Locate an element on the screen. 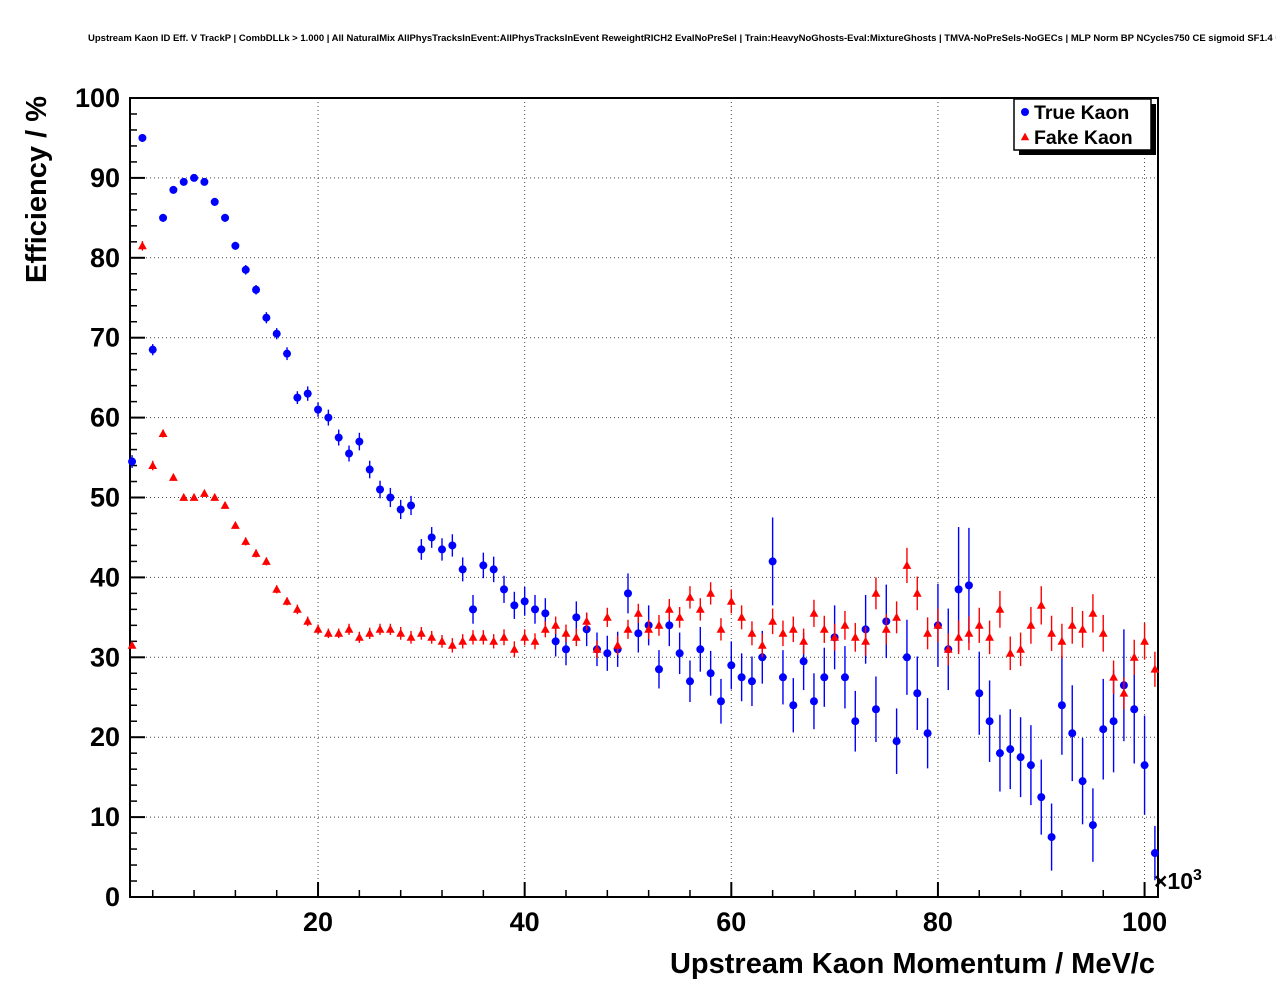 The image size is (1276, 996). x-tick-label: 60 is located at coordinates (731, 922).